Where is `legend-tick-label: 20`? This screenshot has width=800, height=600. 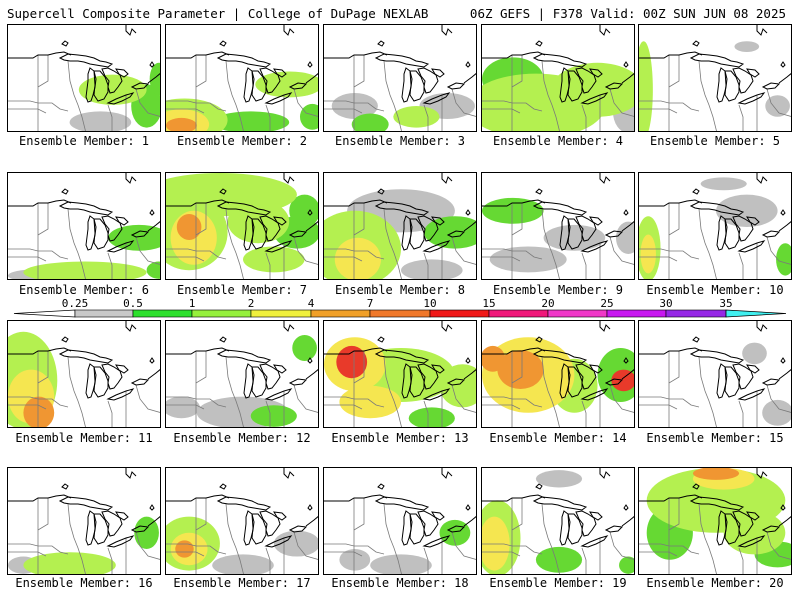
legend-tick-label: 20 is located at coordinates (548, 303).